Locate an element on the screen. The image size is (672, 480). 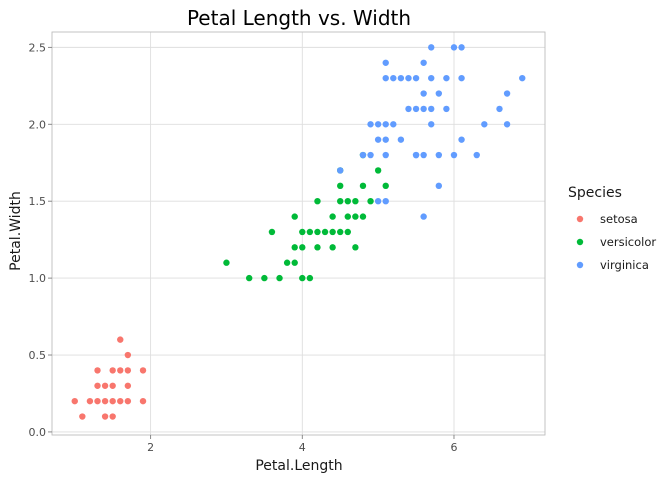
y-axis-title: Petal.Width is located at coordinates (16, 231).